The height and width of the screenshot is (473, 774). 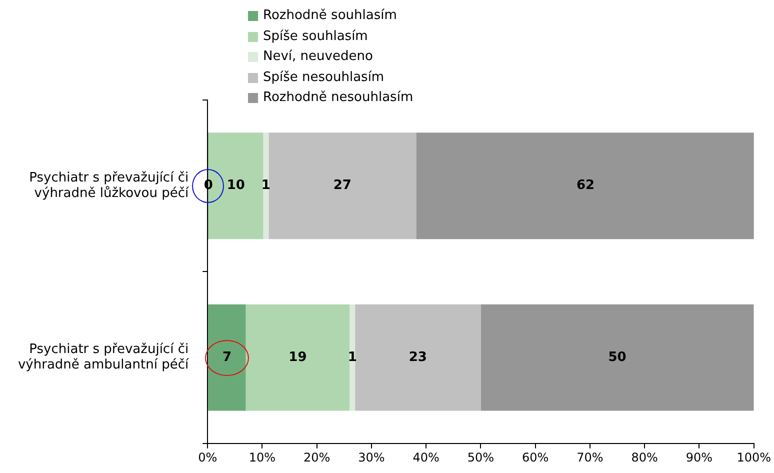 I want to click on data-label: 50, so click(x=617, y=357).